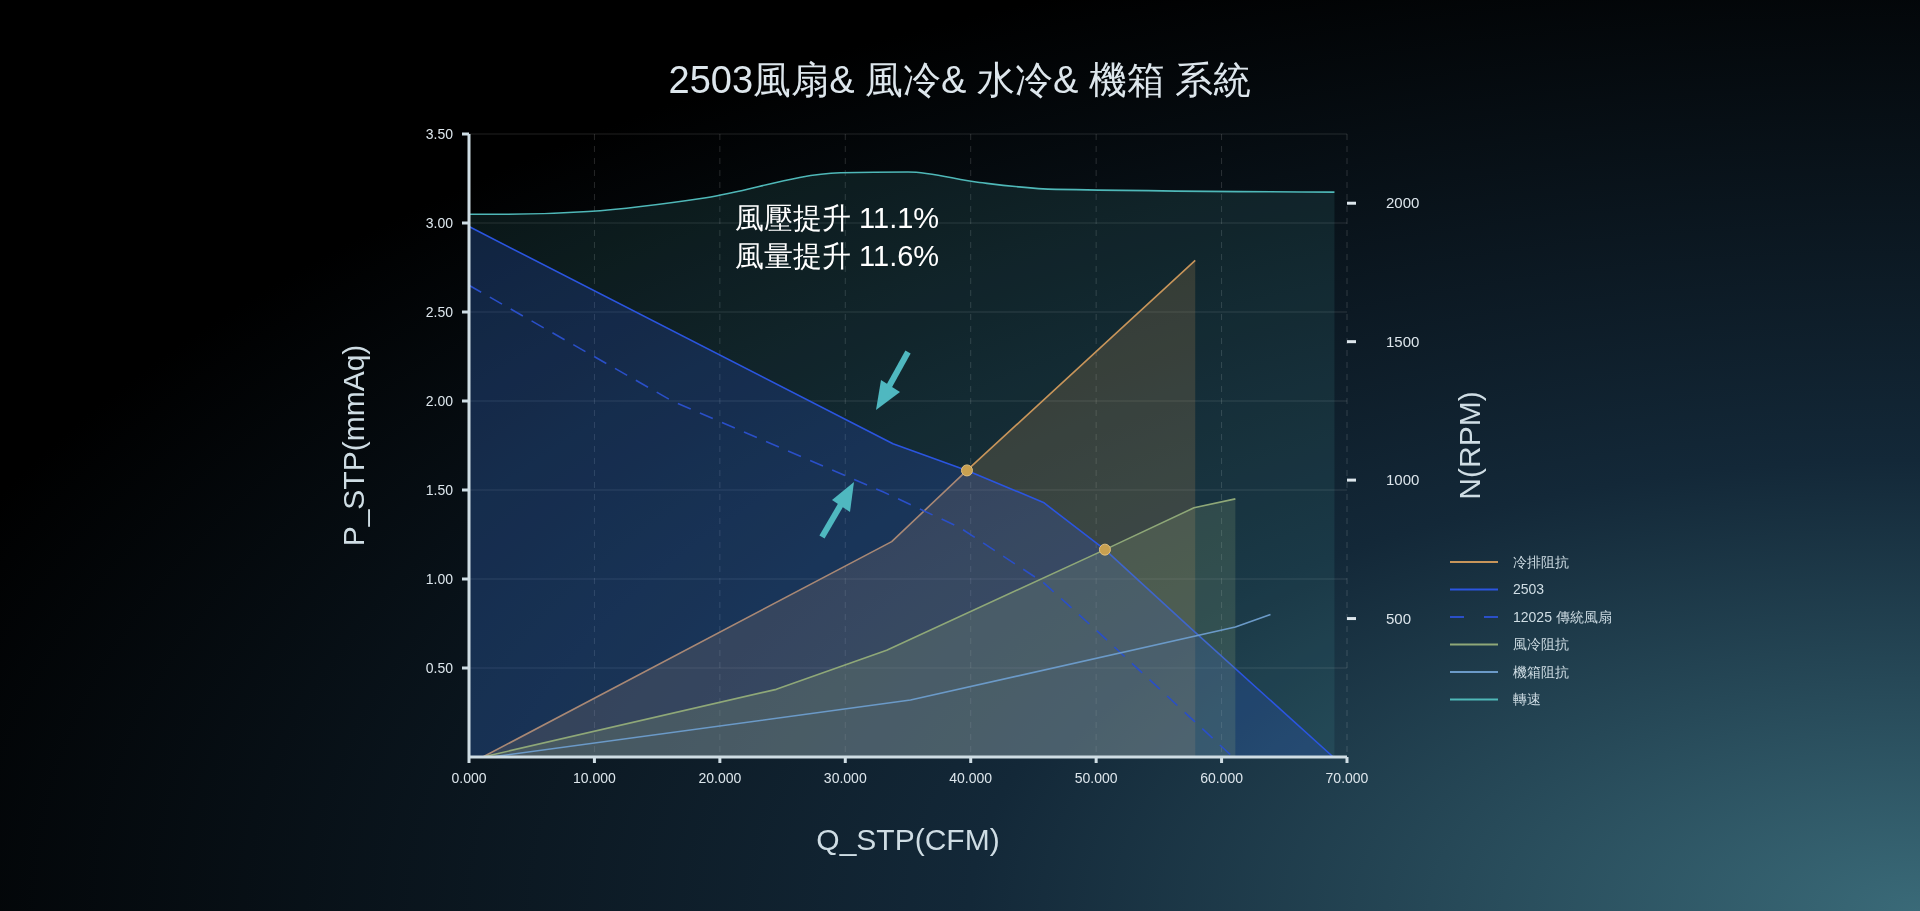 The image size is (1920, 911). What do you see at coordinates (439, 578) in the screenshot?
I see `y-tick-label: 1.00` at bounding box center [439, 578].